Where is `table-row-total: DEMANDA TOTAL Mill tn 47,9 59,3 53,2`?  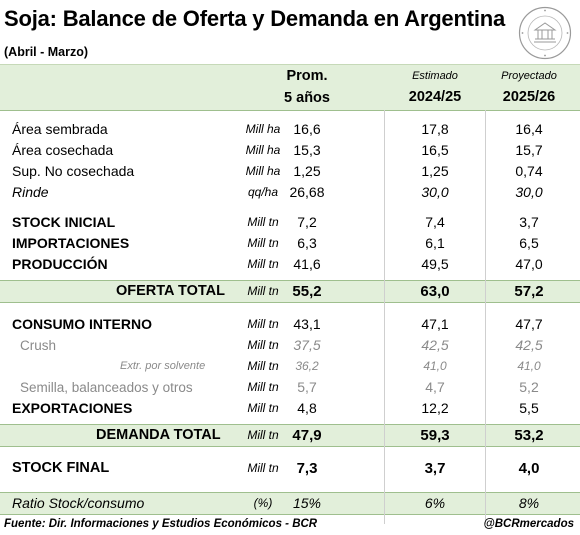
table-row-total: DEMANDA TOTAL Mill tn 47,9 59,3 53,2 is located at coordinates (290, 435).